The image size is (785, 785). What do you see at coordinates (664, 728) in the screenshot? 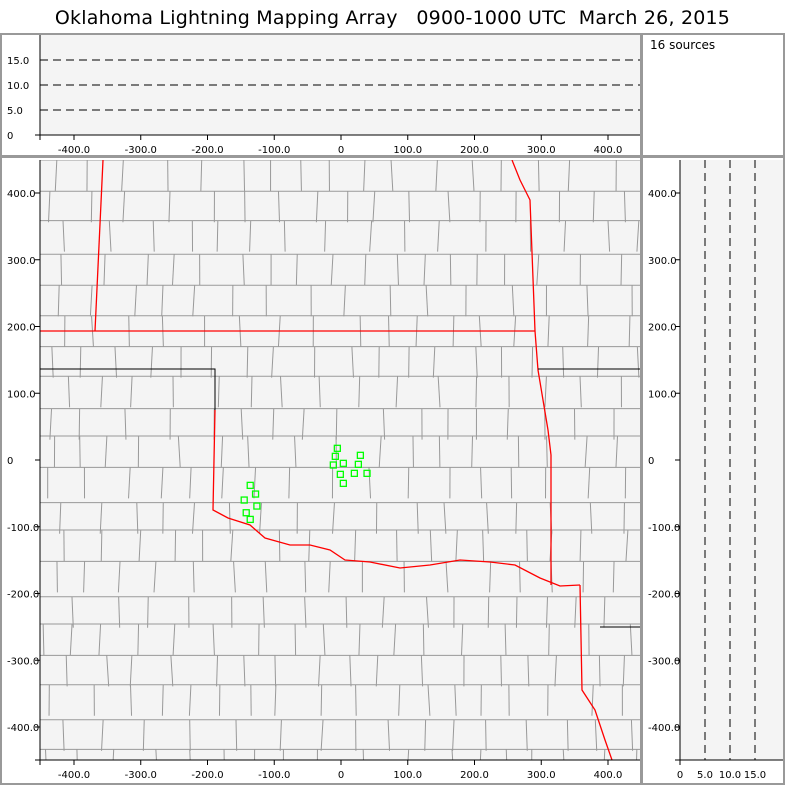
I see `y-tick-label: -400.0` at bounding box center [664, 728].